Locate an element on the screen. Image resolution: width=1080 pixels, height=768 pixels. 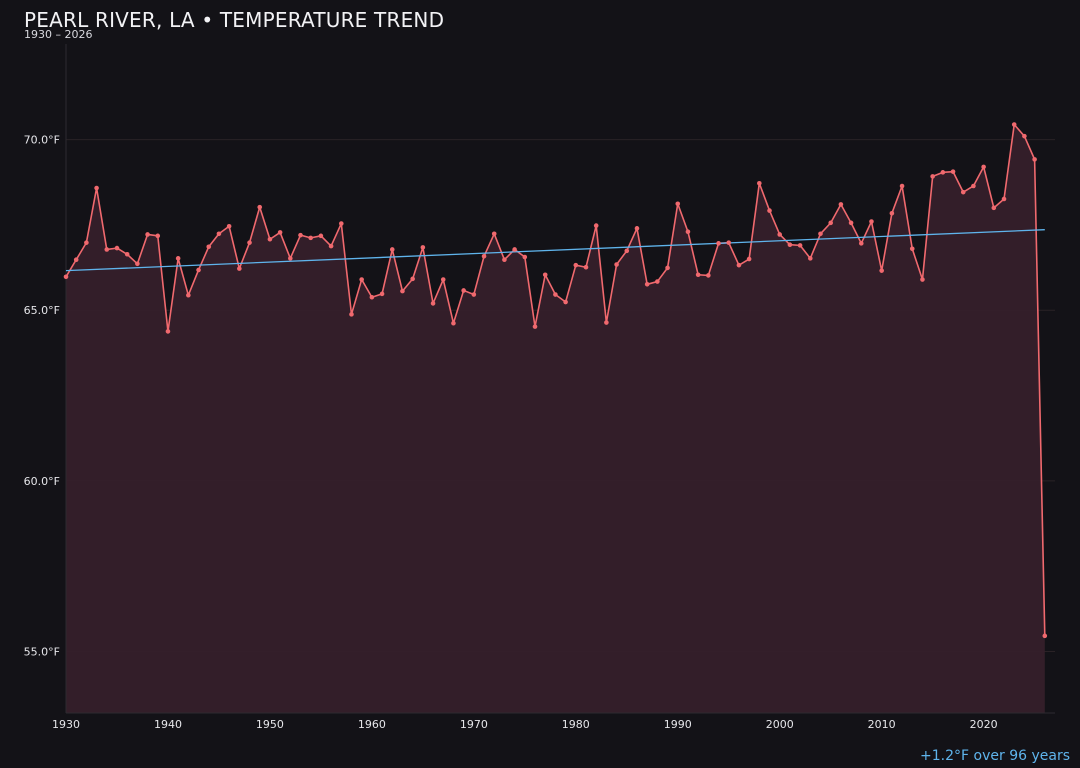
x-tick-label: 1950 is located at coordinates (270, 724).